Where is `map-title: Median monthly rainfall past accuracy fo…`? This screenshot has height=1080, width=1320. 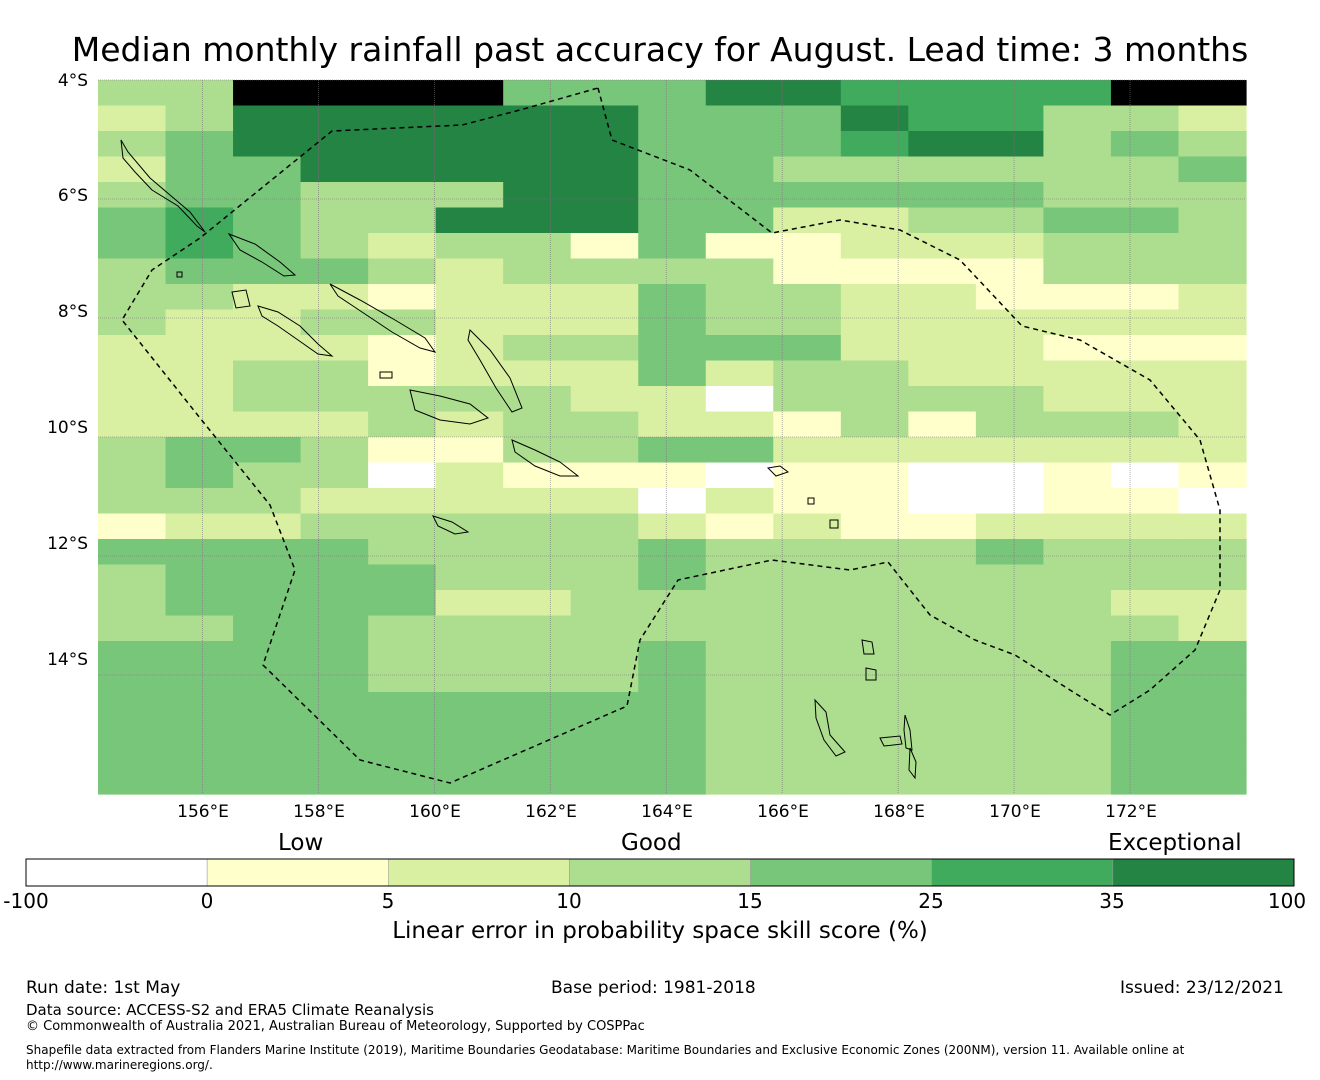
map-title: Median monthly rainfall past accuracy fo… is located at coordinates (660, 49).